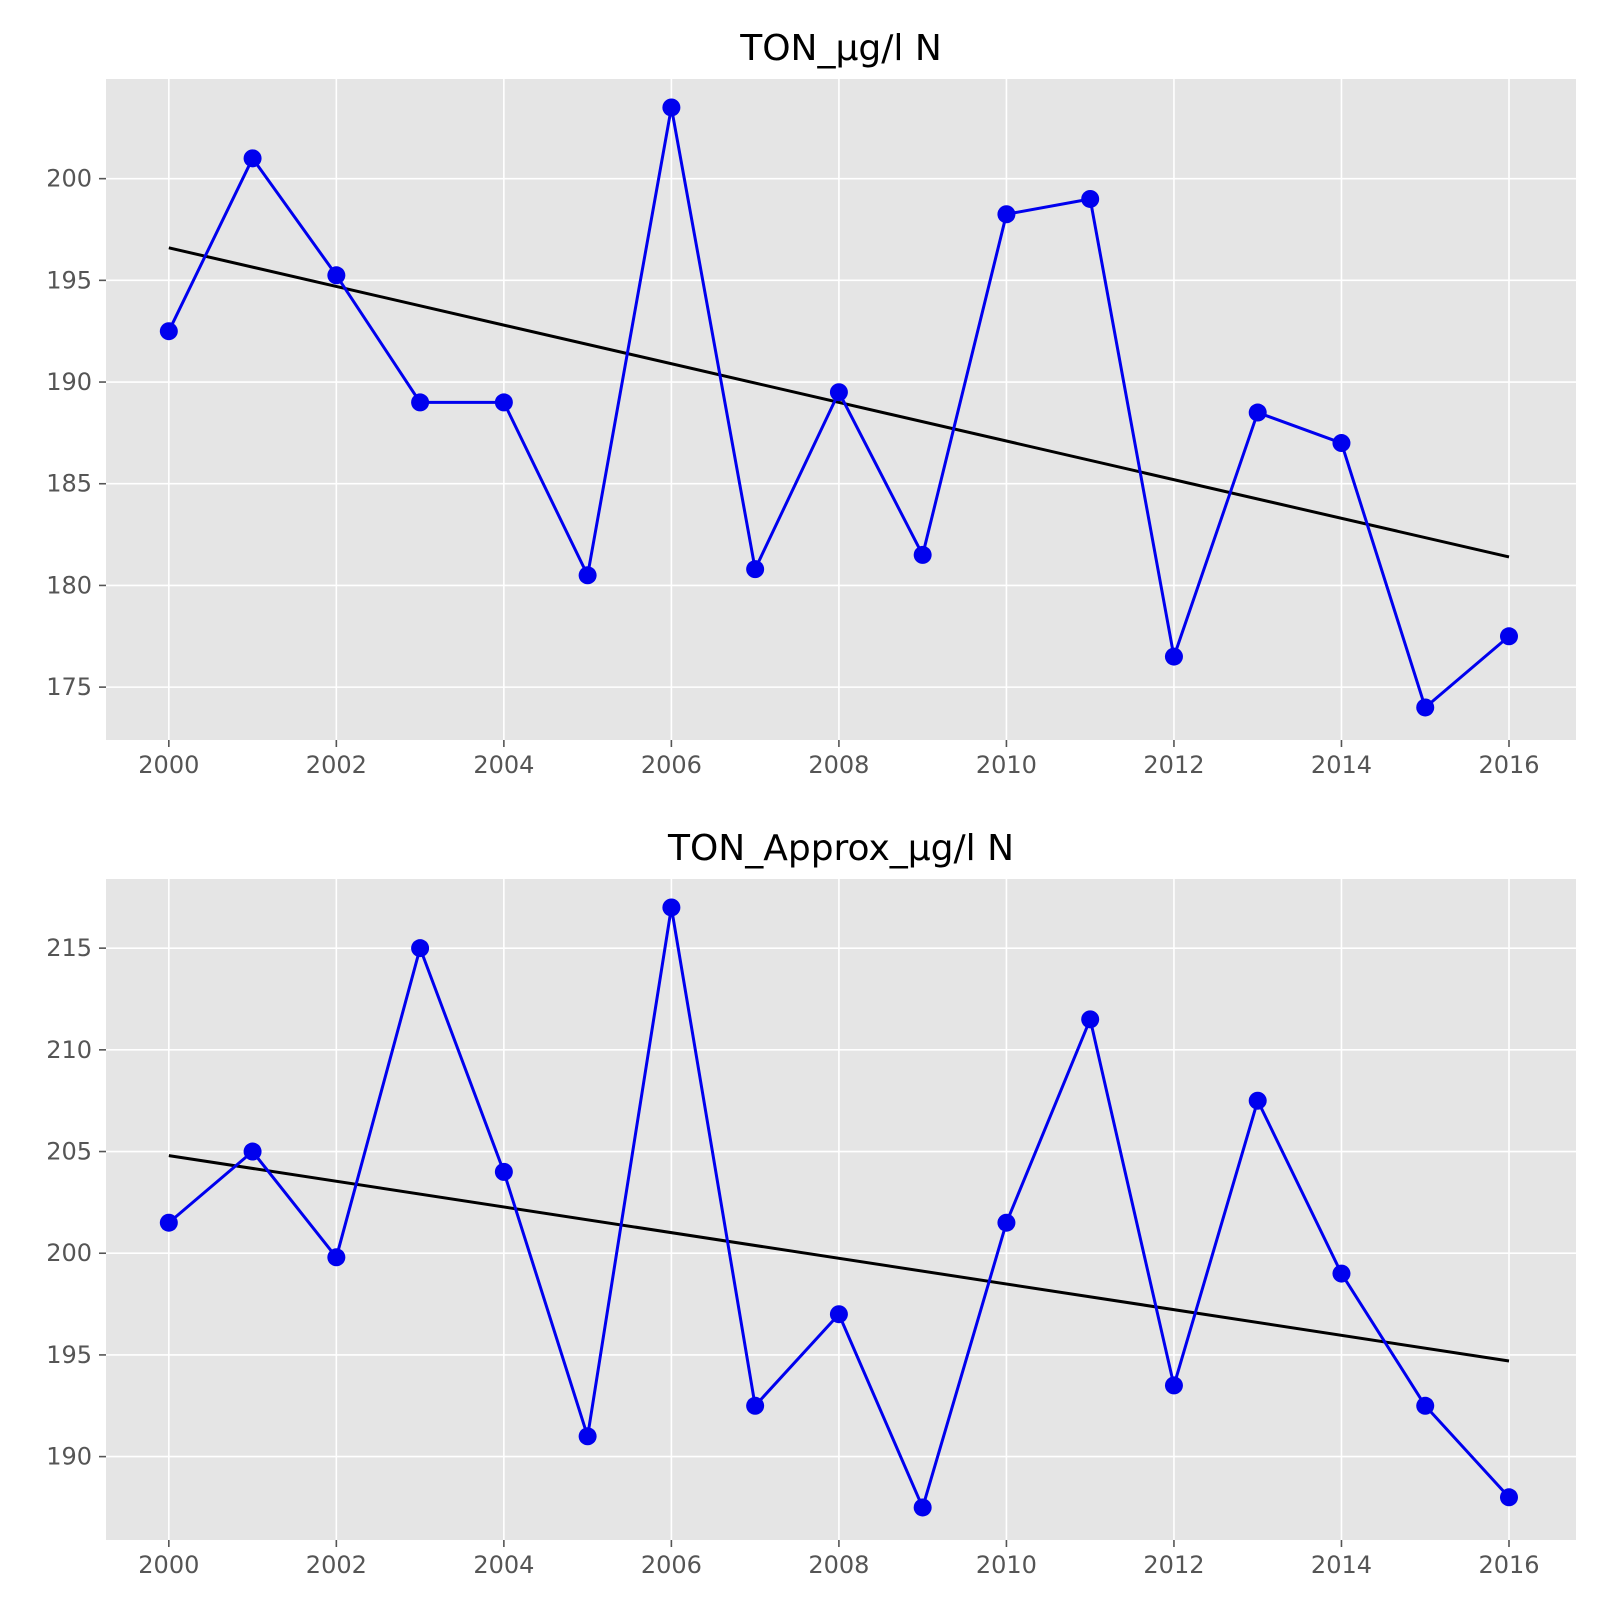  What do you see at coordinates (839, 1258) in the screenshot?
I see `trend-line` at bounding box center [839, 1258].